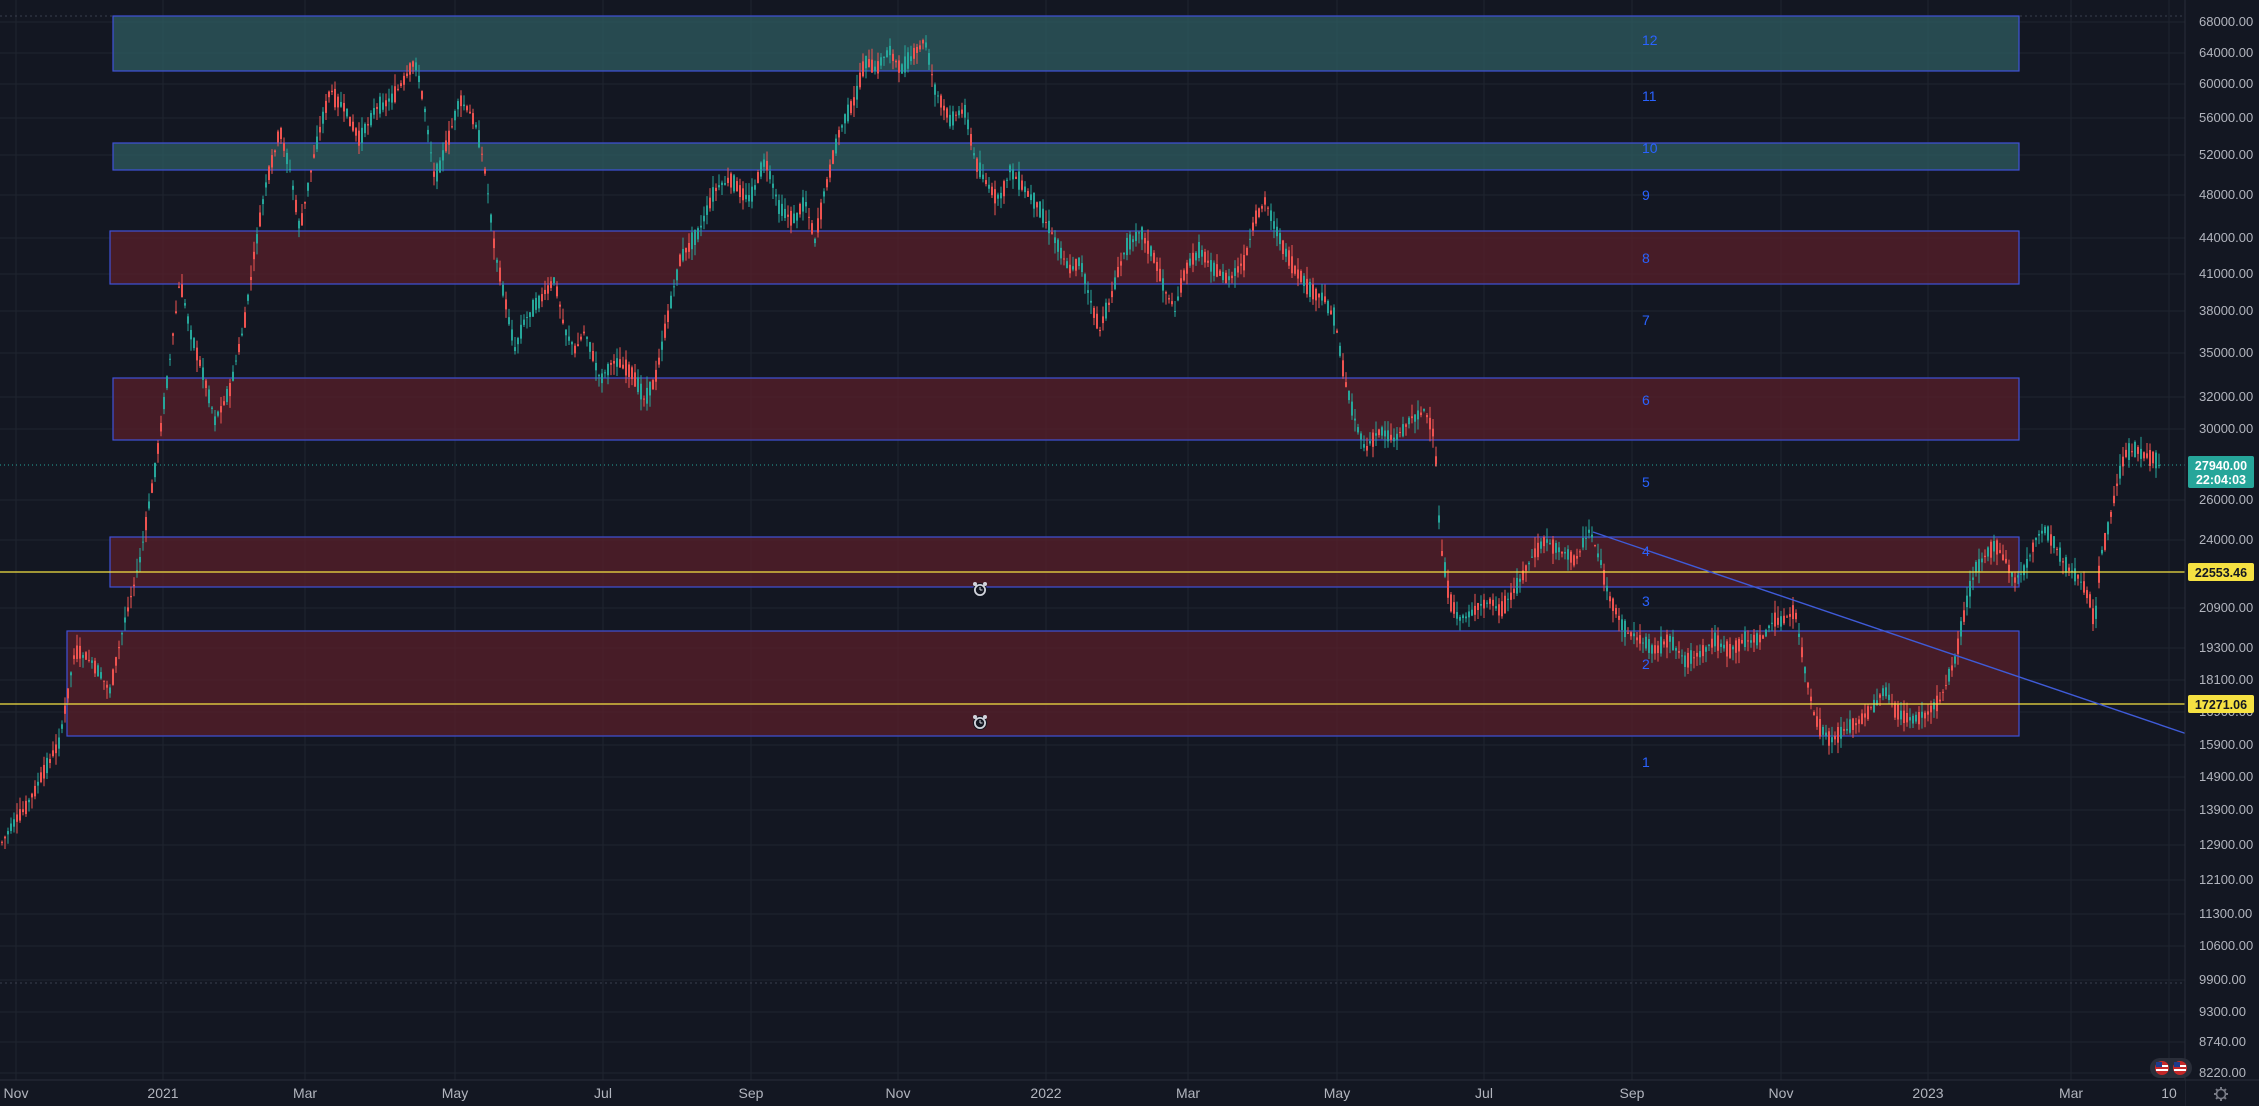 The width and height of the screenshot is (2259, 1106). Describe the element at coordinates (1646, 664) in the screenshot. I see `zone-2-label: 2` at that location.